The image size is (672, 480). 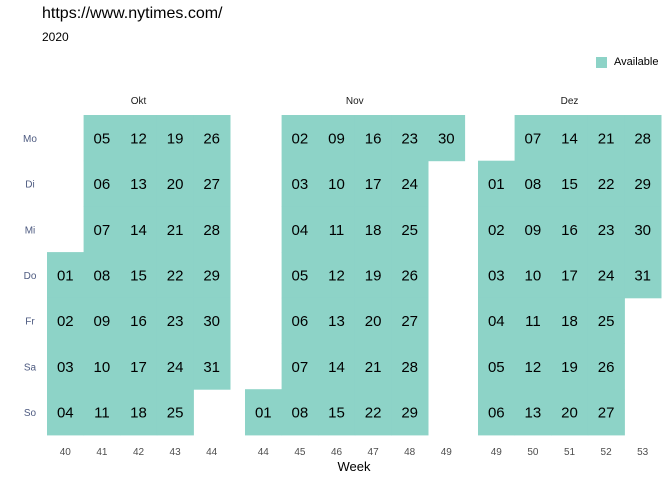 What do you see at coordinates (497, 452) in the screenshot?
I see `week-tick-label: 49` at bounding box center [497, 452].